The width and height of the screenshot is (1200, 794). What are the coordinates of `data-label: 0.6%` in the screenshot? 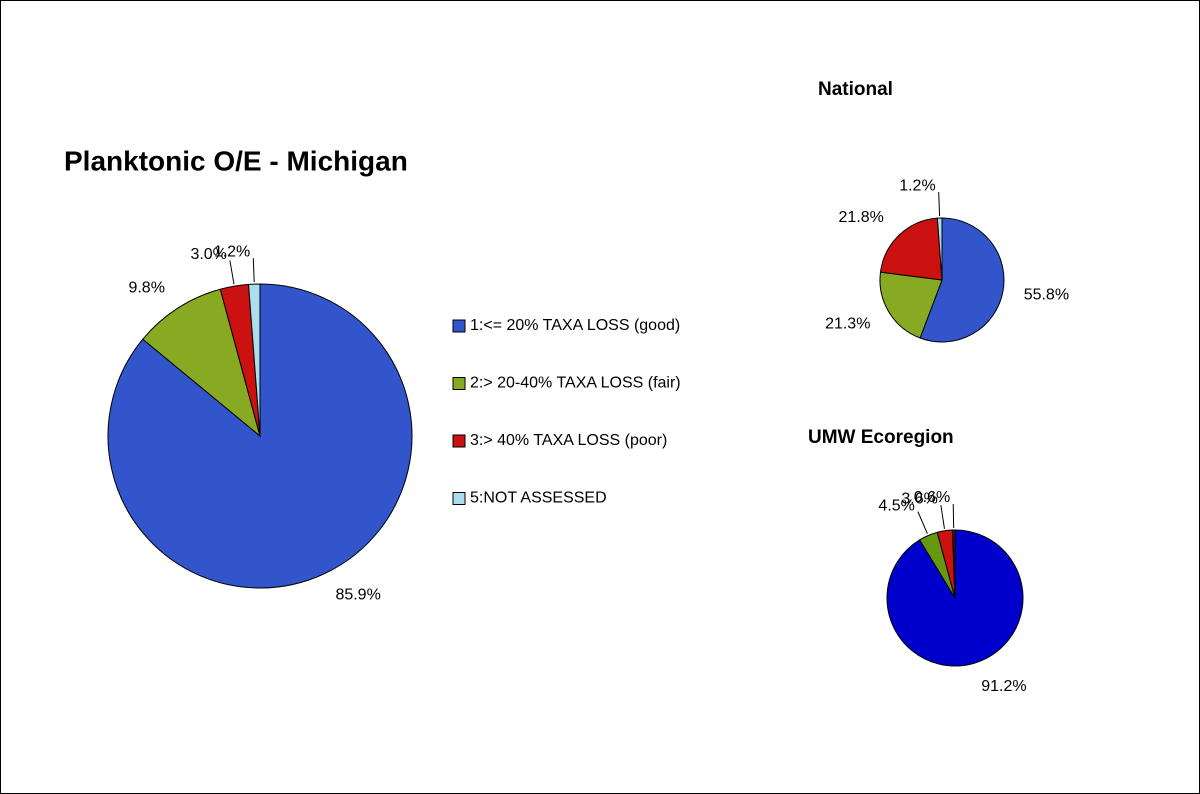 It's located at (932, 497).